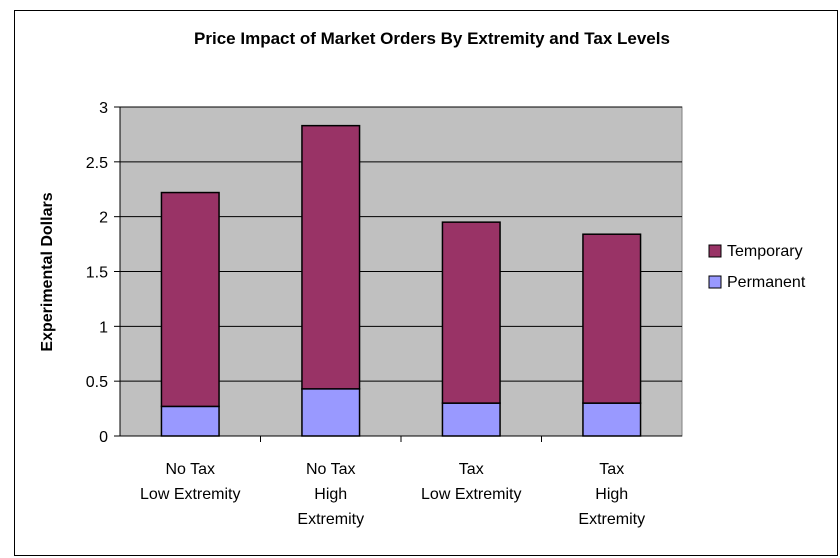  Describe the element at coordinates (103, 108) in the screenshot. I see `y-tick-label: 3` at that location.